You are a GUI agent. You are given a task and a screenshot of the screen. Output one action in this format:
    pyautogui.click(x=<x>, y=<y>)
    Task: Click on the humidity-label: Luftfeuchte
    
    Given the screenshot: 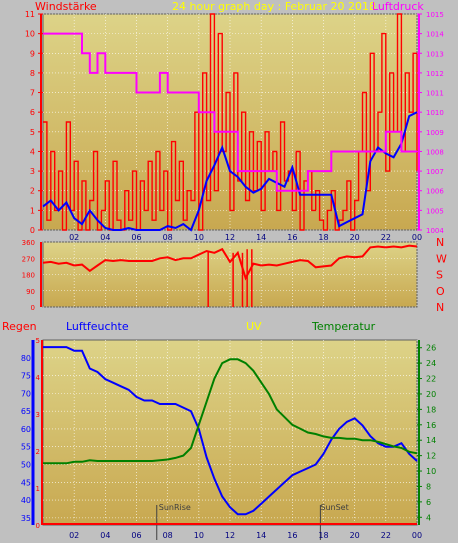 What is the action you would take?
    pyautogui.click(x=97, y=326)
    